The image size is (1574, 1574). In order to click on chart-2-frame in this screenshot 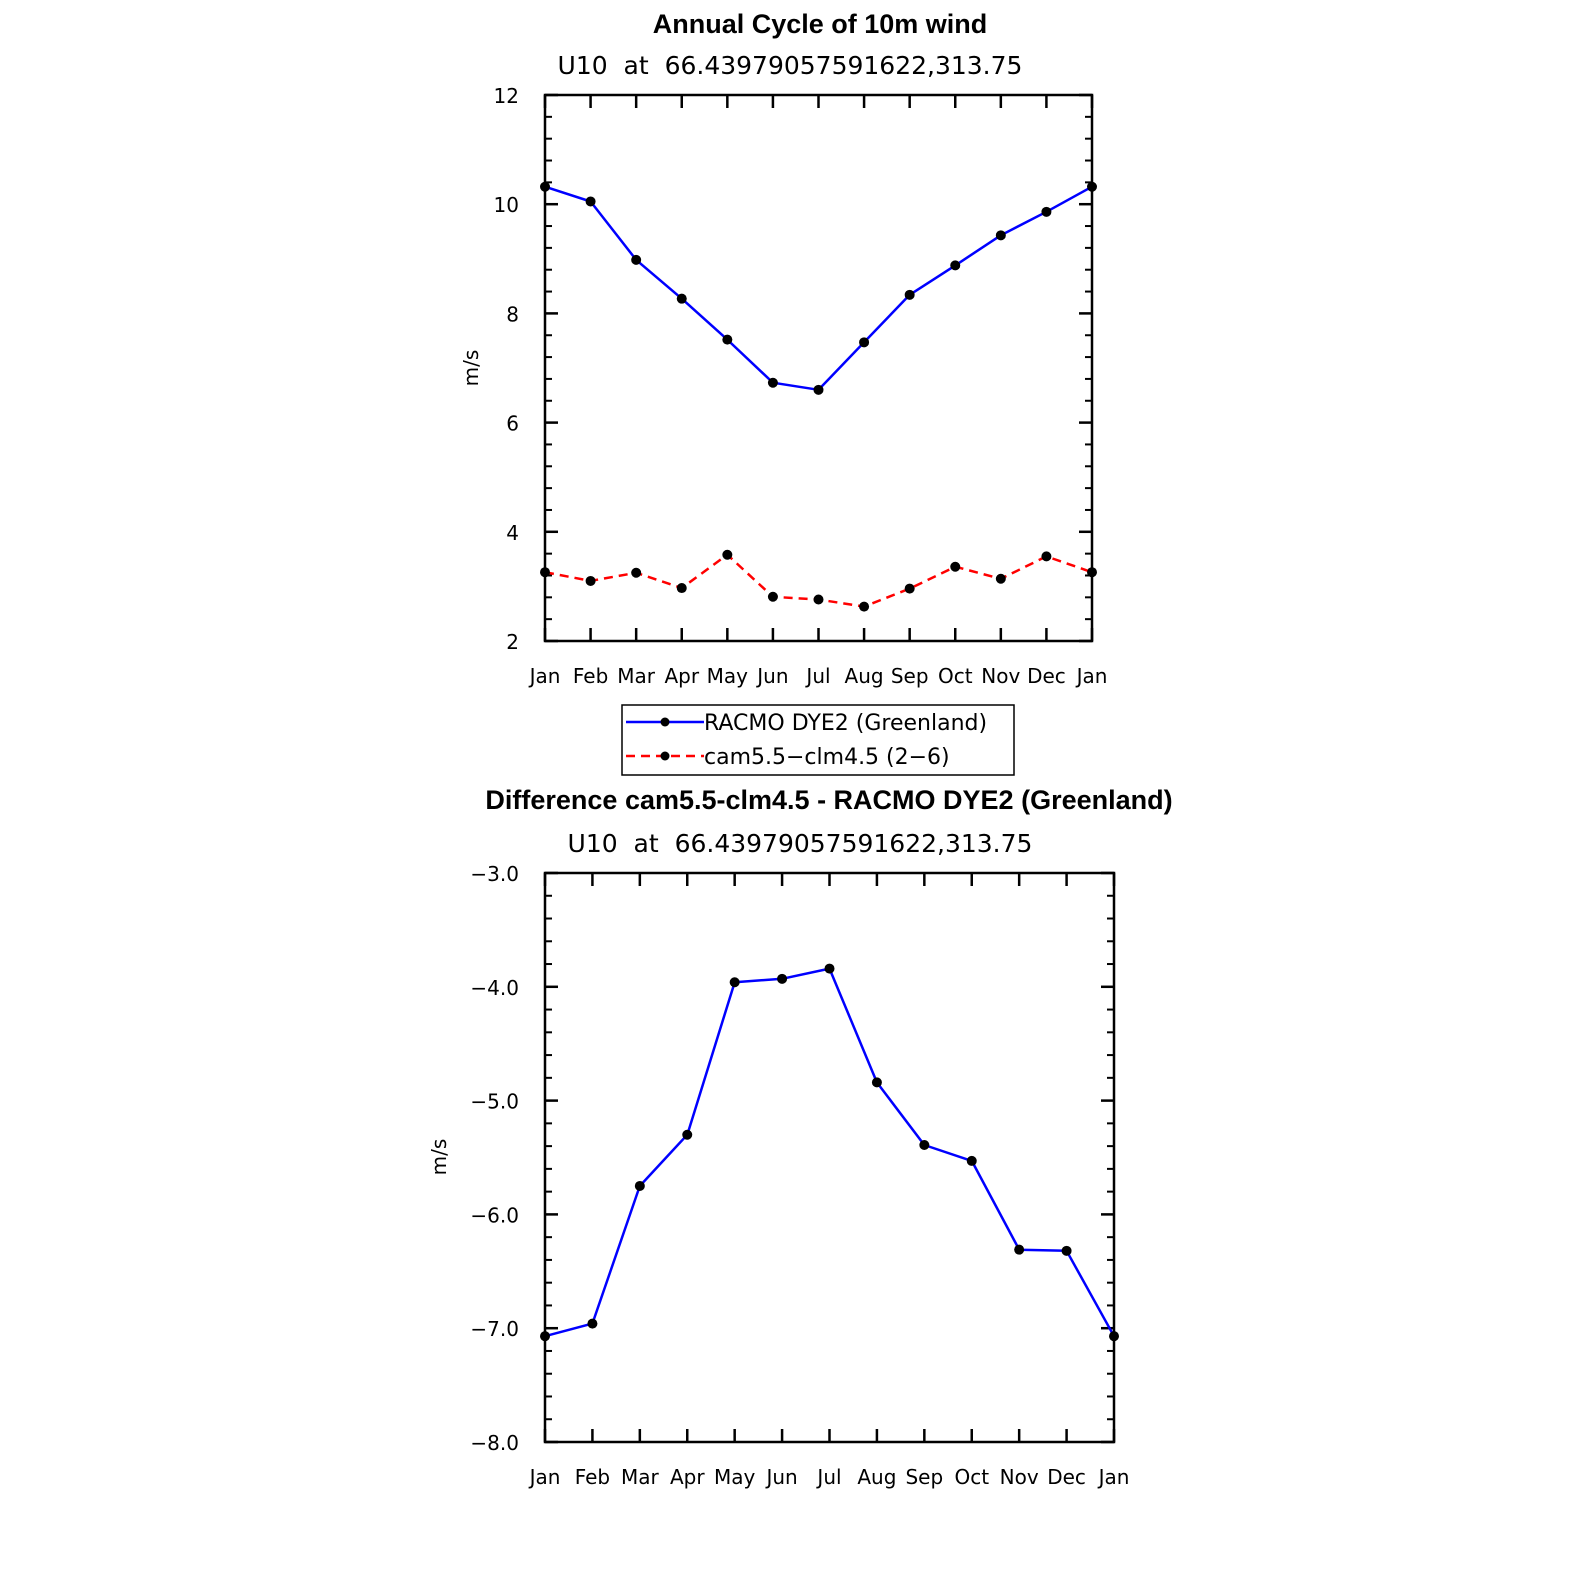, I will do `click(829, 1157)`.